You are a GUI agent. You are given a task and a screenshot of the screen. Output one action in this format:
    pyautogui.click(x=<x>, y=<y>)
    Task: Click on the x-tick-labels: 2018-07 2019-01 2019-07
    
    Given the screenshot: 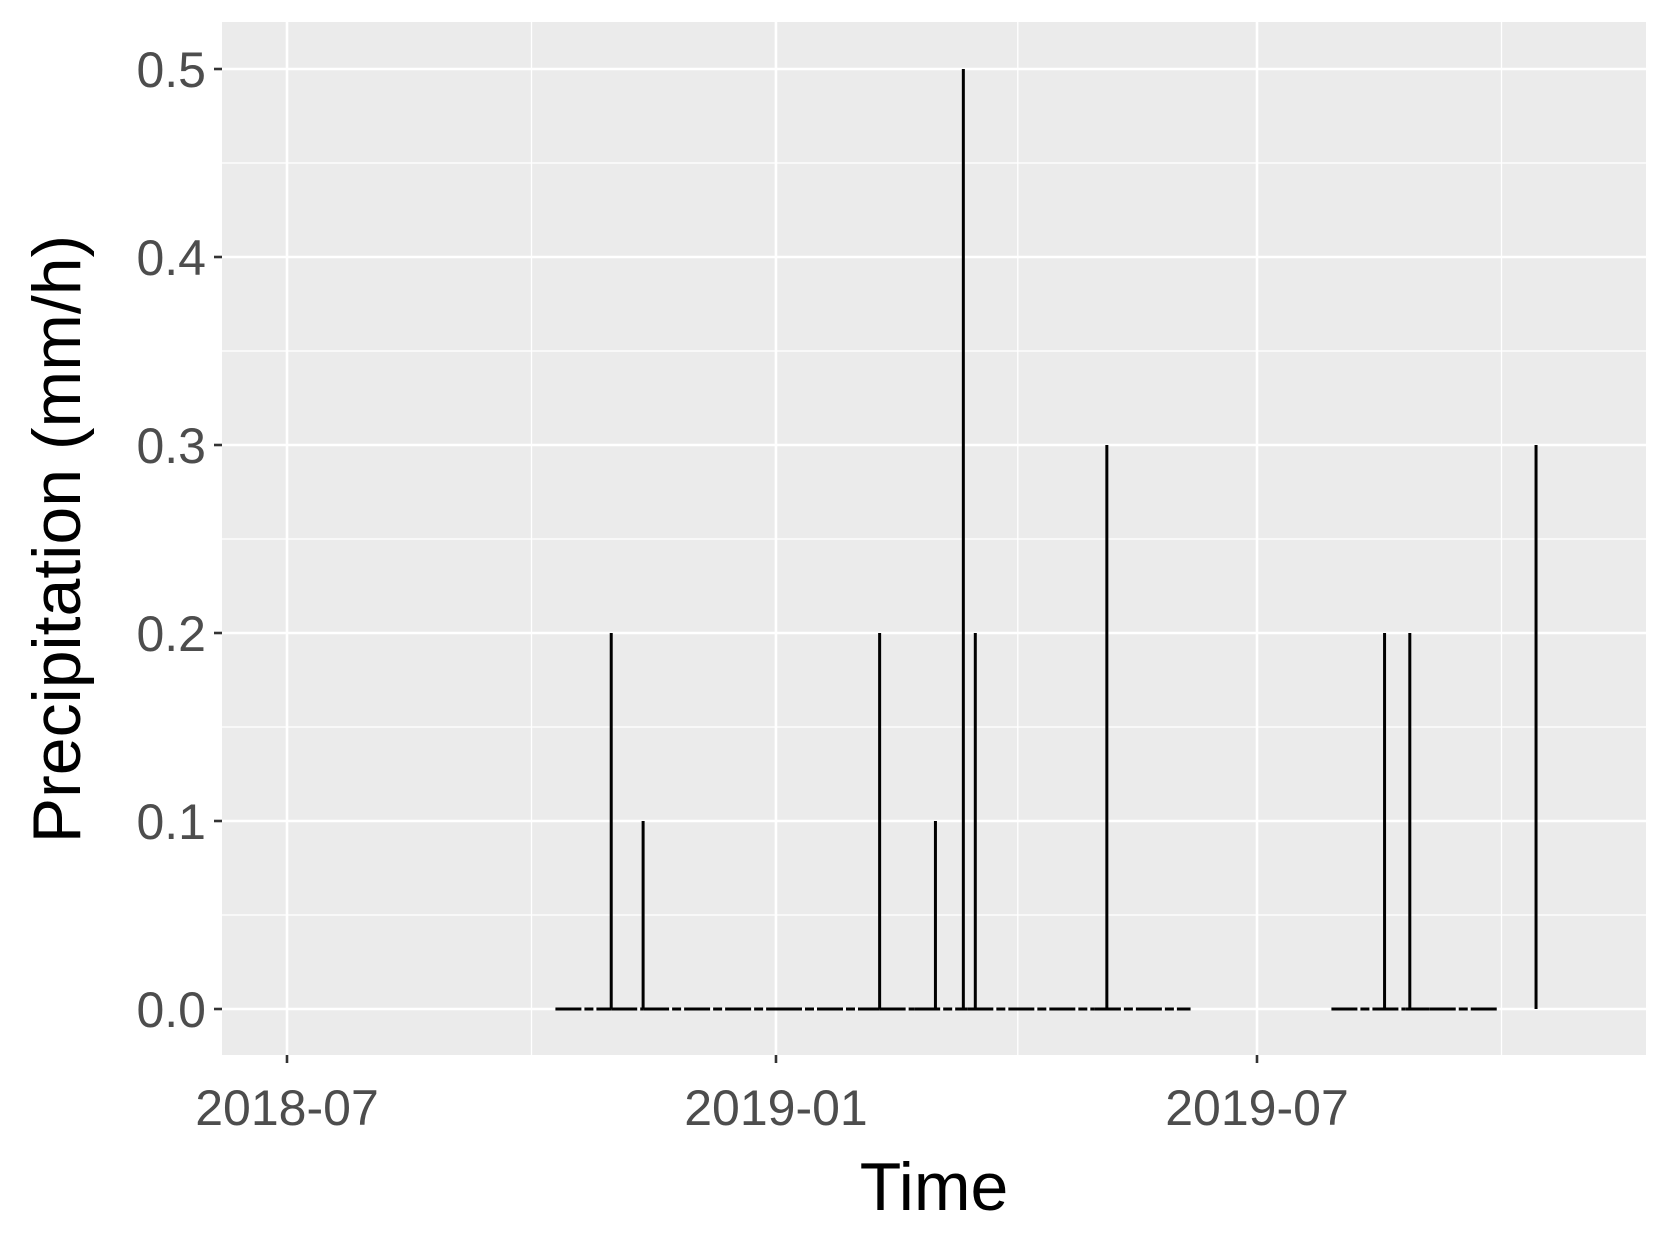 What is the action you would take?
    pyautogui.click(x=772, y=1108)
    